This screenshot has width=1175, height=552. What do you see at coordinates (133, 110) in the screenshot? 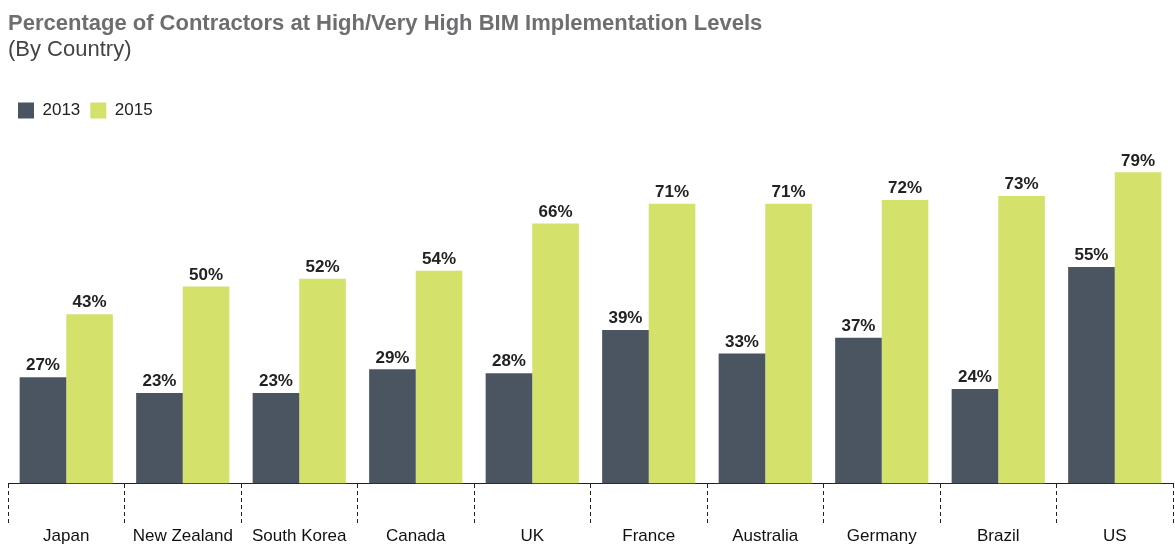
I see `legend-label: 2015` at bounding box center [133, 110].